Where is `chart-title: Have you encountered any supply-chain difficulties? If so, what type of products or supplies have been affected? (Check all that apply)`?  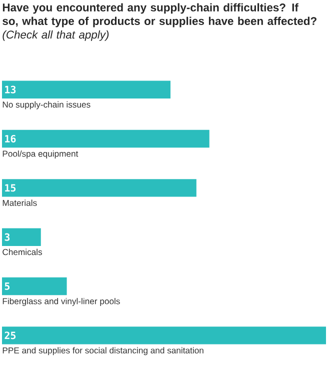 chart-title: Have you encountered any supply-chain difficulties? If so, what type of products or supplies have been affected? (Check all that apply) is located at coordinates (159, 22).